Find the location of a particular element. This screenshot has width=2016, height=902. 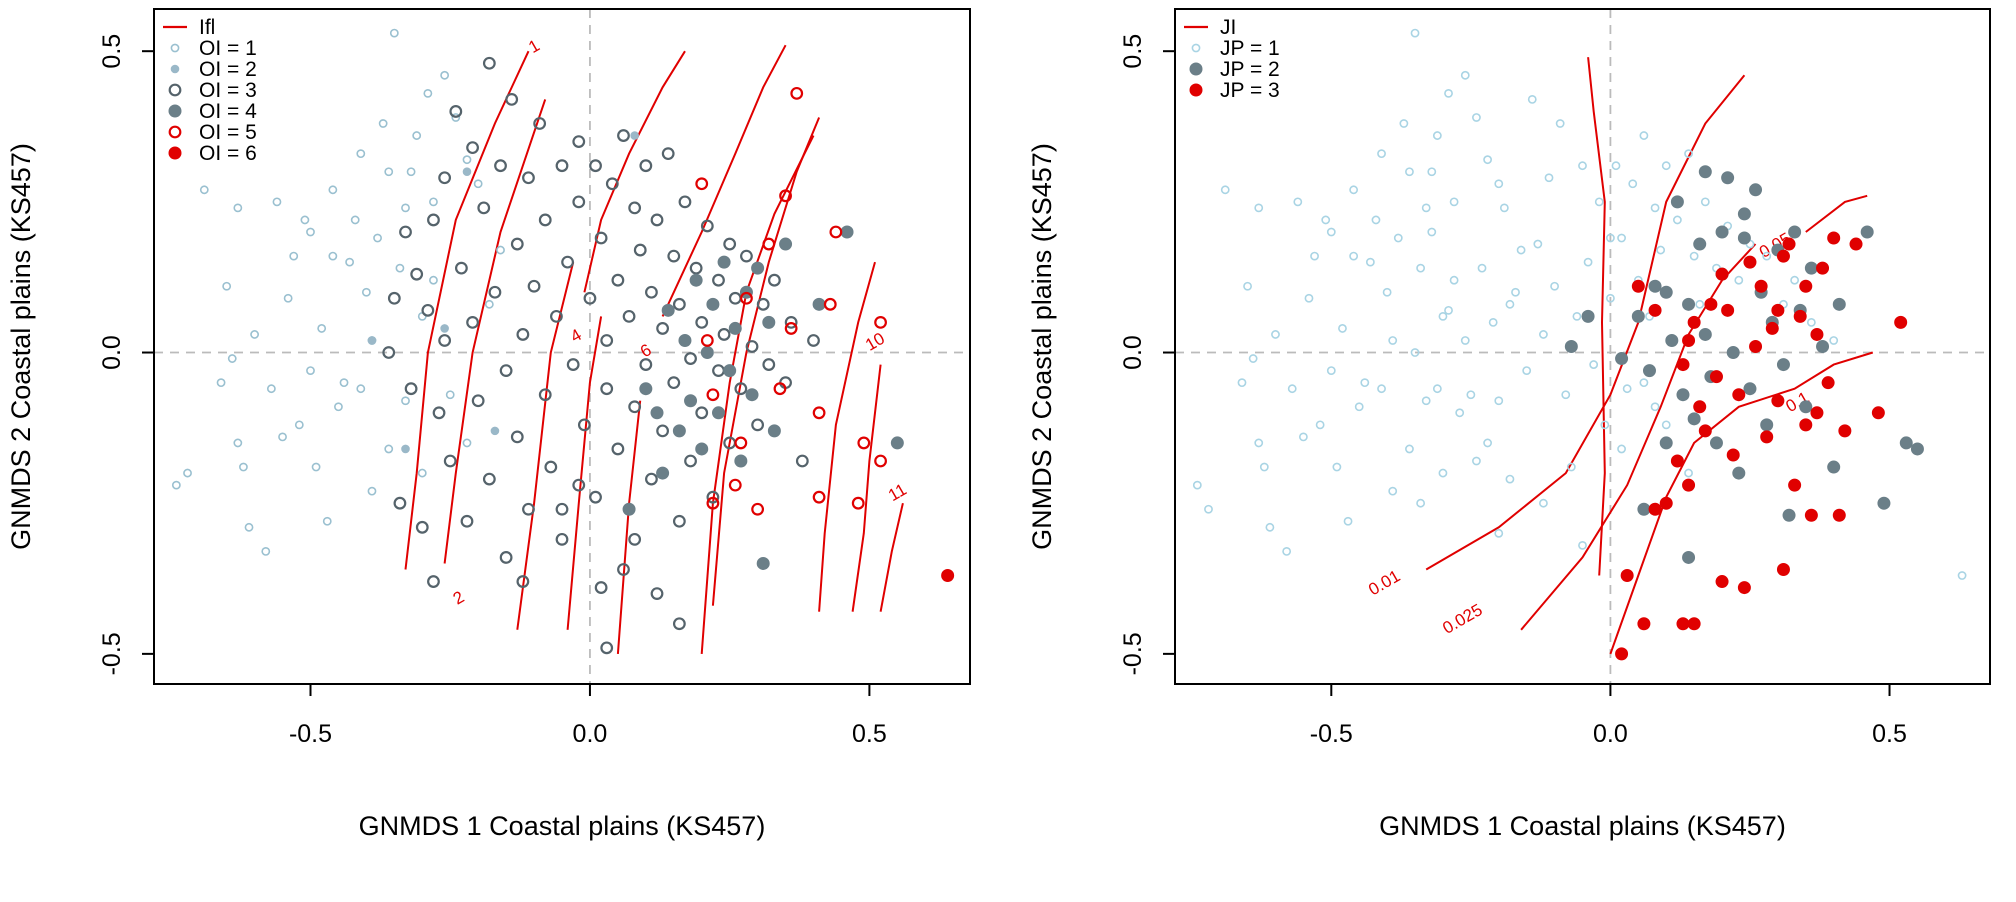

y-tick-label: 0.5 is located at coordinates (112, 51).